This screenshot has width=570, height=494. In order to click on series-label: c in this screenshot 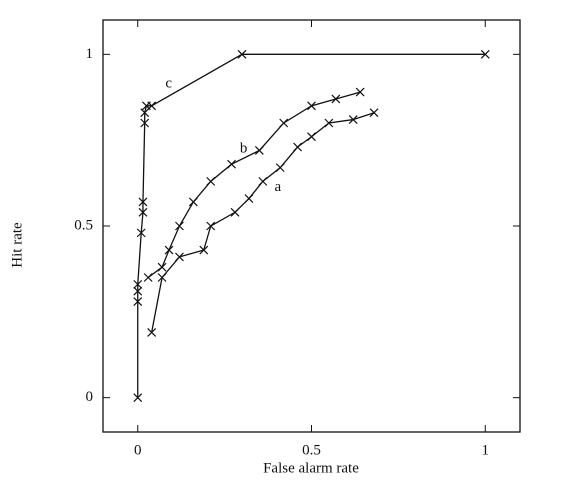, I will do `click(168, 83)`.